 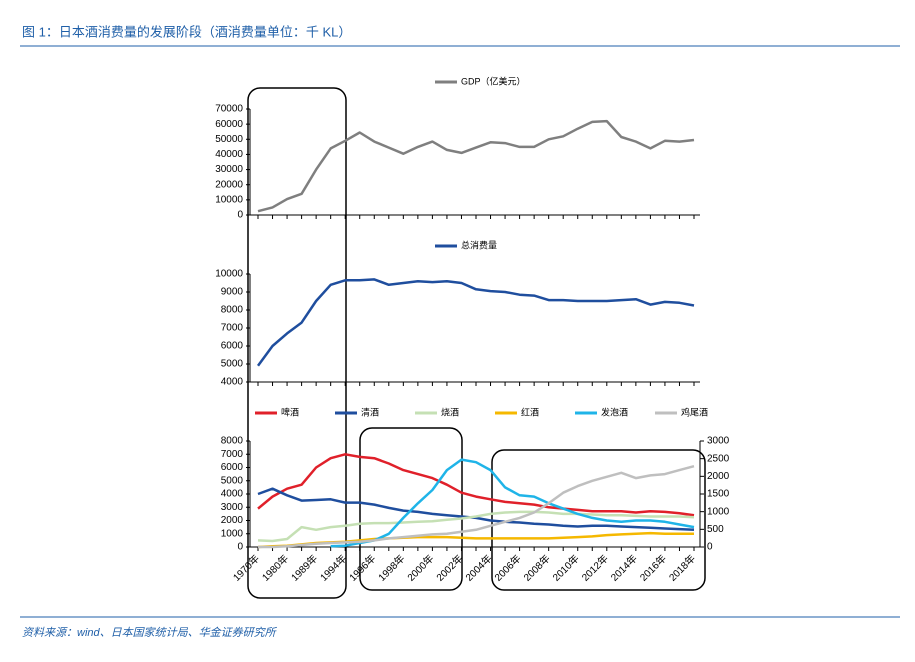 I want to click on y-tick-label: 9000, so click(x=232, y=292).